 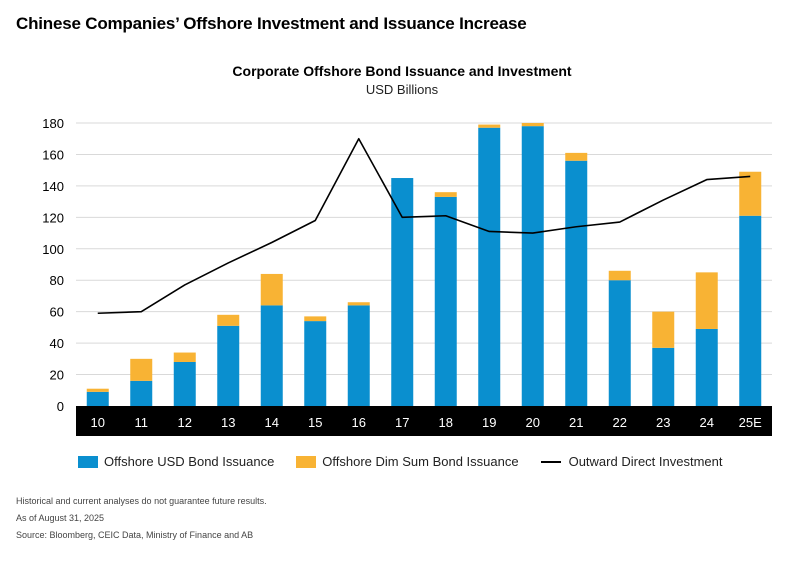 What do you see at coordinates (489, 422) in the screenshot?
I see `x-tick-label-19: 19` at bounding box center [489, 422].